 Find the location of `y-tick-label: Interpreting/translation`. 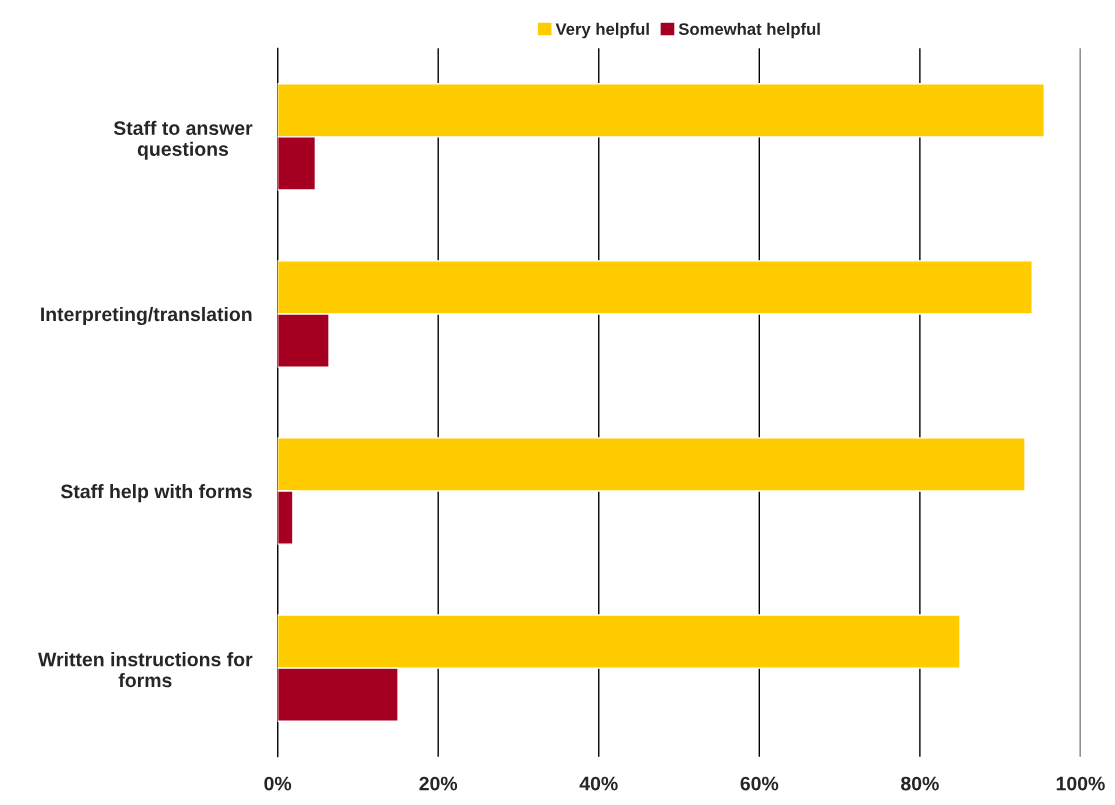

y-tick-label: Interpreting/translation is located at coordinates (146, 316).